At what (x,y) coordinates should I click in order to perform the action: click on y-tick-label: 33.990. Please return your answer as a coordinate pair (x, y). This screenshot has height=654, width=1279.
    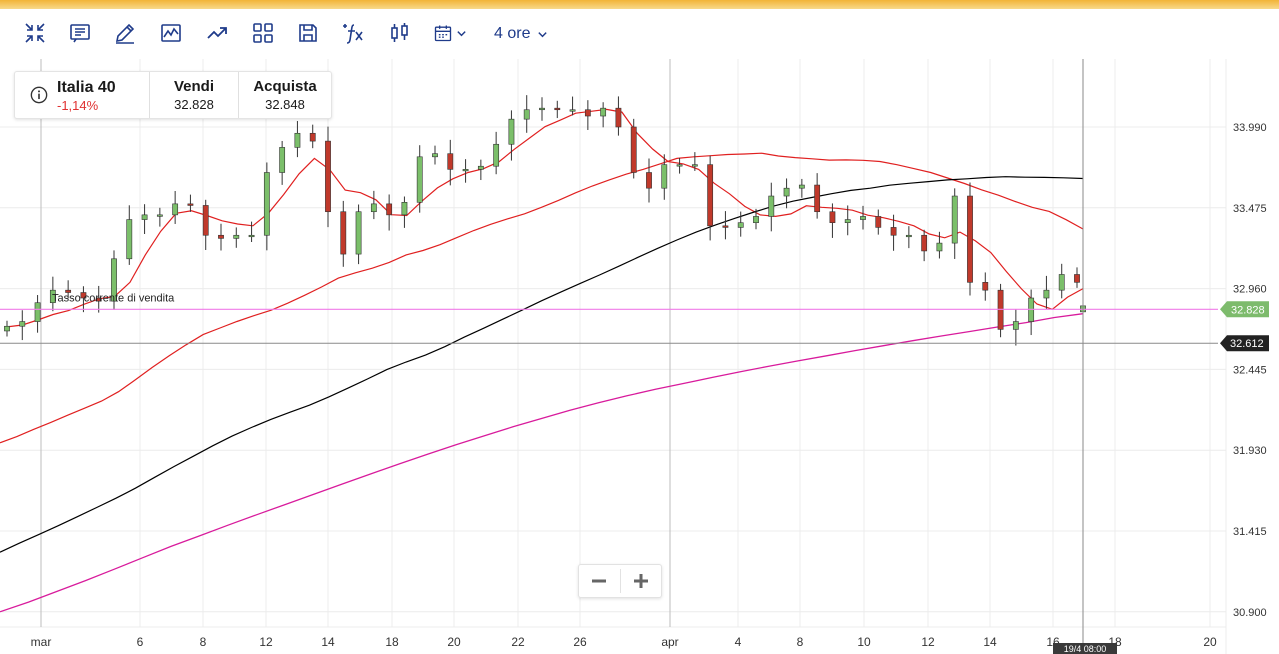
    Looking at the image, I should click on (1250, 128).